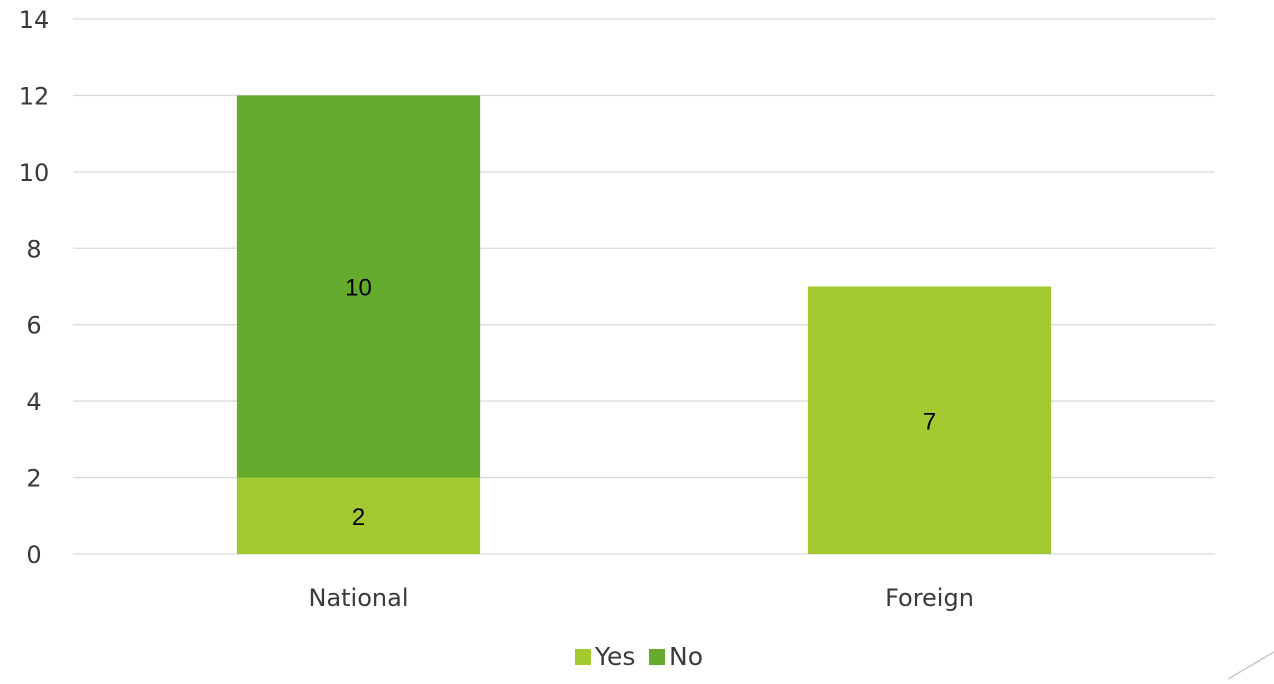 The width and height of the screenshot is (1274, 684). What do you see at coordinates (640, 598) in the screenshot?
I see `x-axis-categories: National Foreign` at bounding box center [640, 598].